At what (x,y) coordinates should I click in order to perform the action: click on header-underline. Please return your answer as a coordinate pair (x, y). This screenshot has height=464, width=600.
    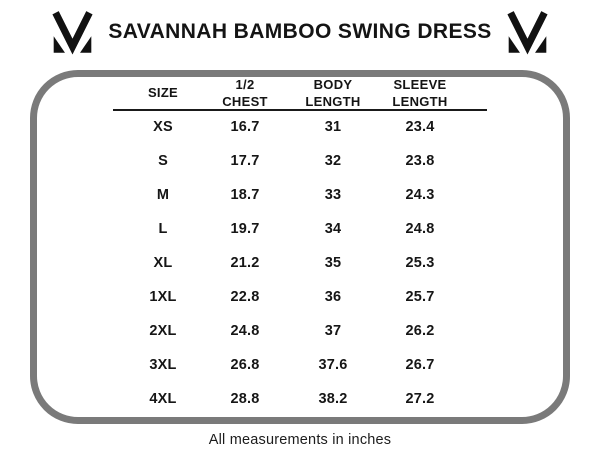
    Looking at the image, I should click on (300, 110).